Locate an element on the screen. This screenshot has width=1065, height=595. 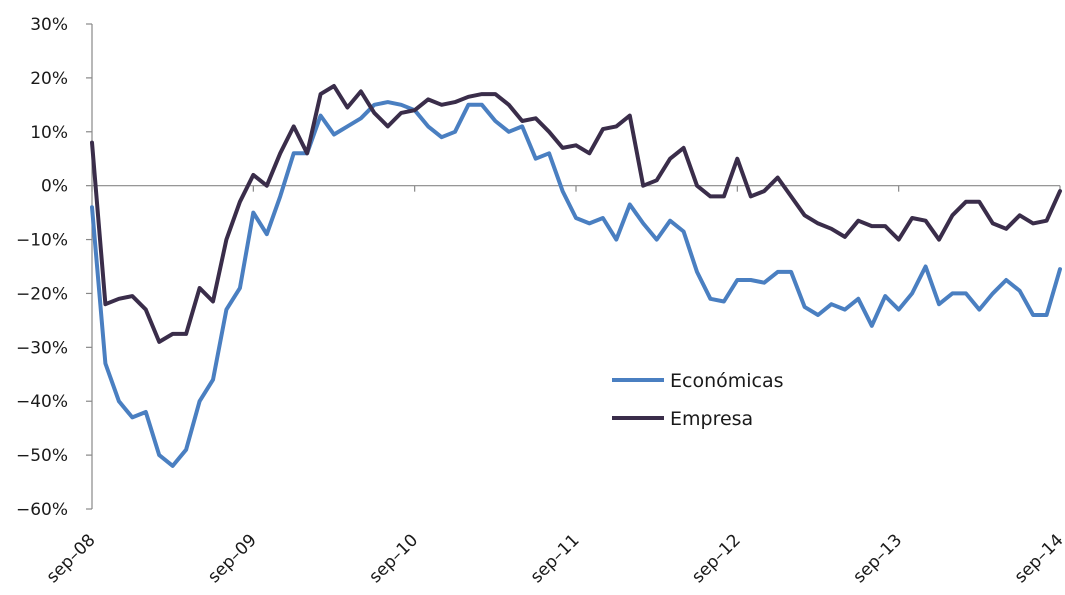
legend-item-economicas: Económicas is located at coordinates (698, 381).